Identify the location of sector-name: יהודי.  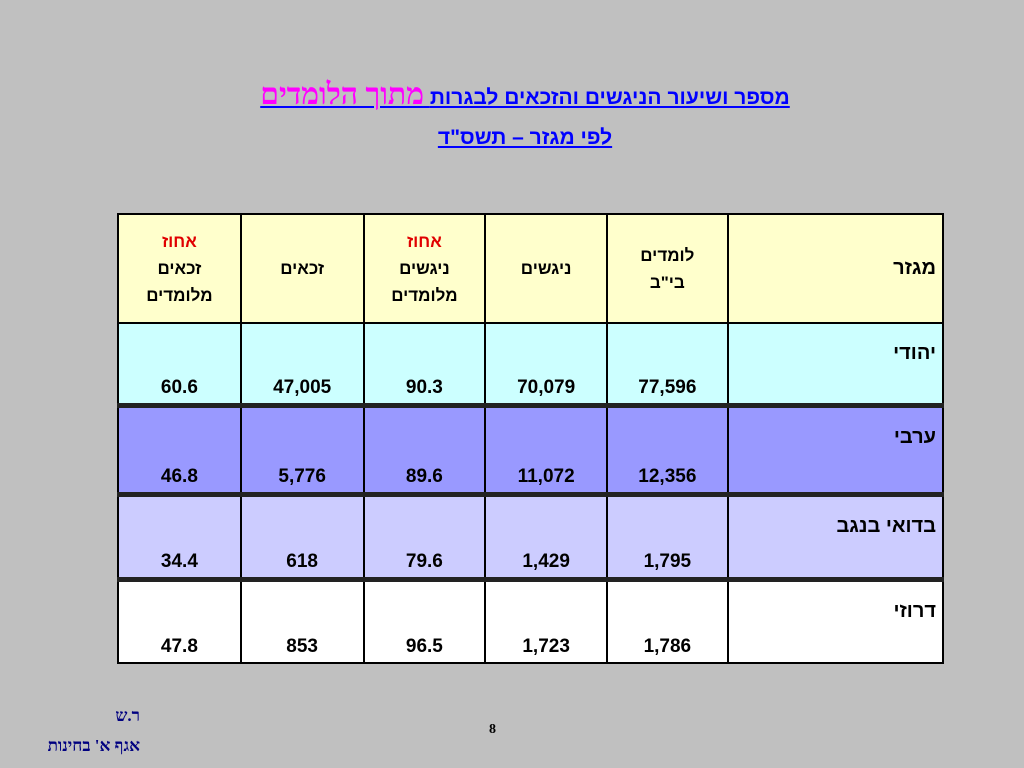
(835, 365).